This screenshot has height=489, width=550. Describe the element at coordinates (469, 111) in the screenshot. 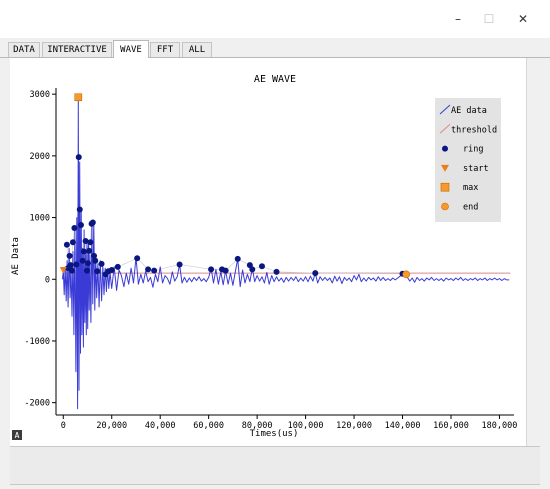

I see `legend-label: AE data` at that location.